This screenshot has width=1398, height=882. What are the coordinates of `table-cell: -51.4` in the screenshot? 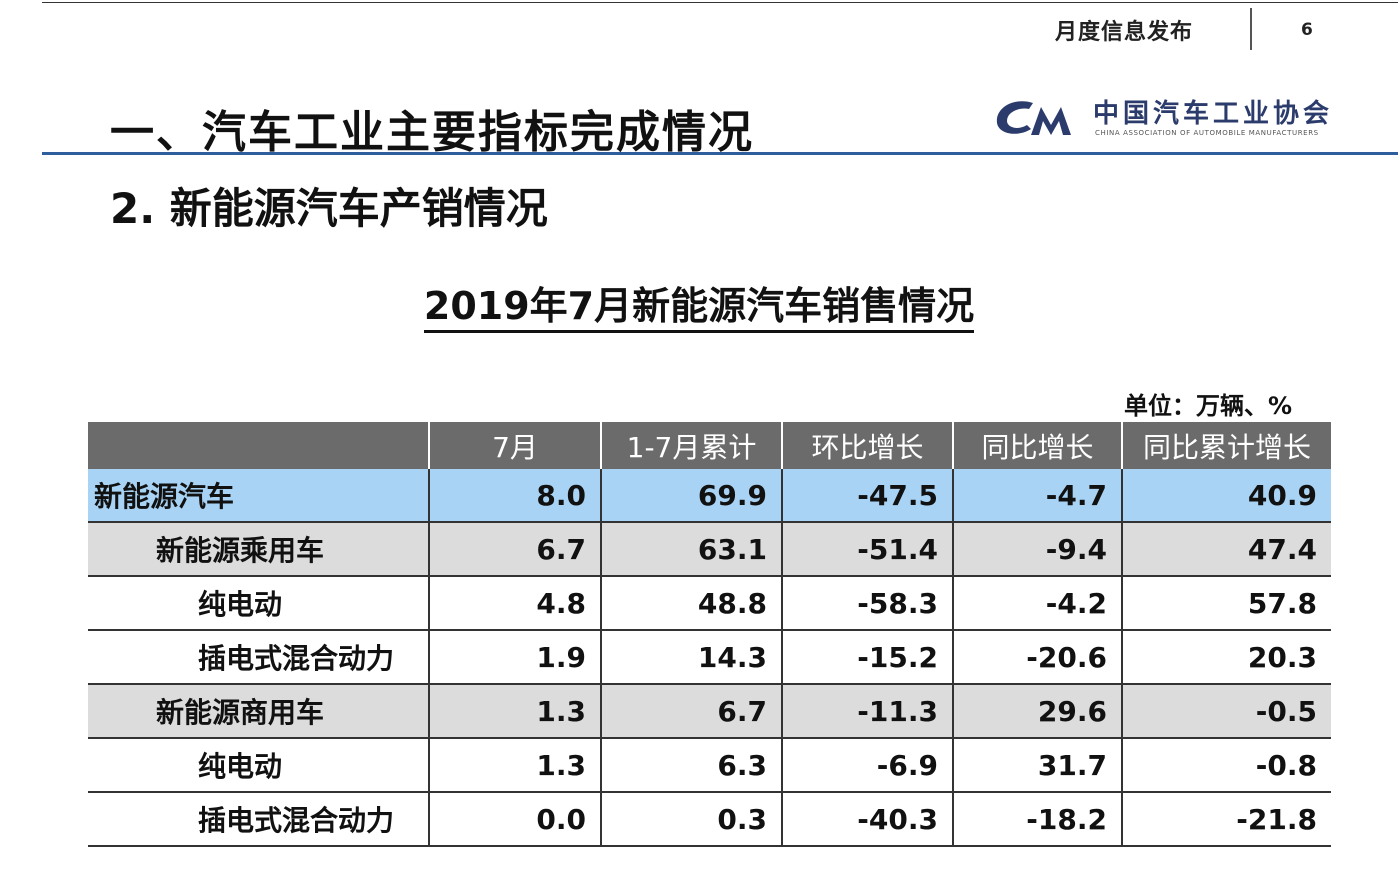 It's located at (867, 549).